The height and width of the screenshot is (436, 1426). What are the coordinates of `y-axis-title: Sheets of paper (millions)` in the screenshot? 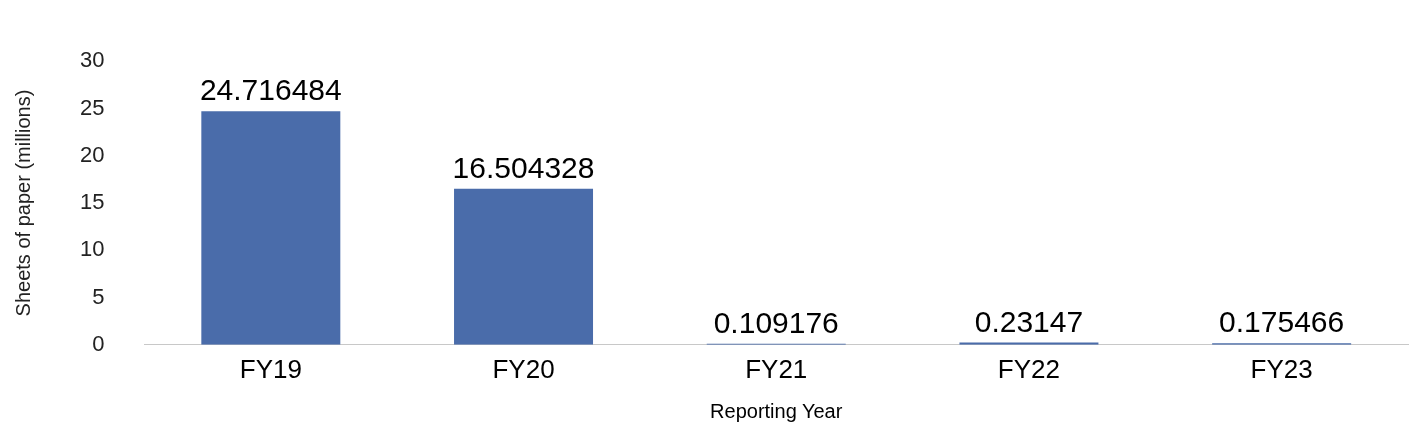 It's located at (22, 203).